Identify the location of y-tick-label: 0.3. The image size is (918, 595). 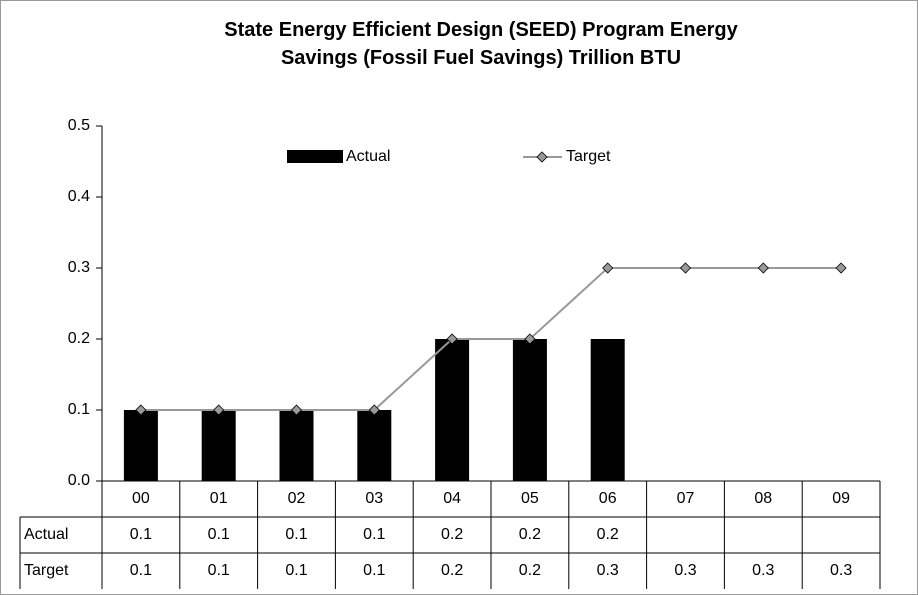
(79, 267).